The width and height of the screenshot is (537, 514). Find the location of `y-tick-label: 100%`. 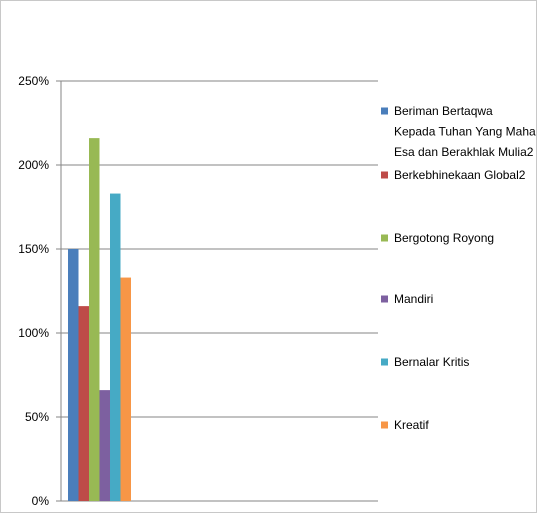

y-tick-label: 100% is located at coordinates (33, 333).